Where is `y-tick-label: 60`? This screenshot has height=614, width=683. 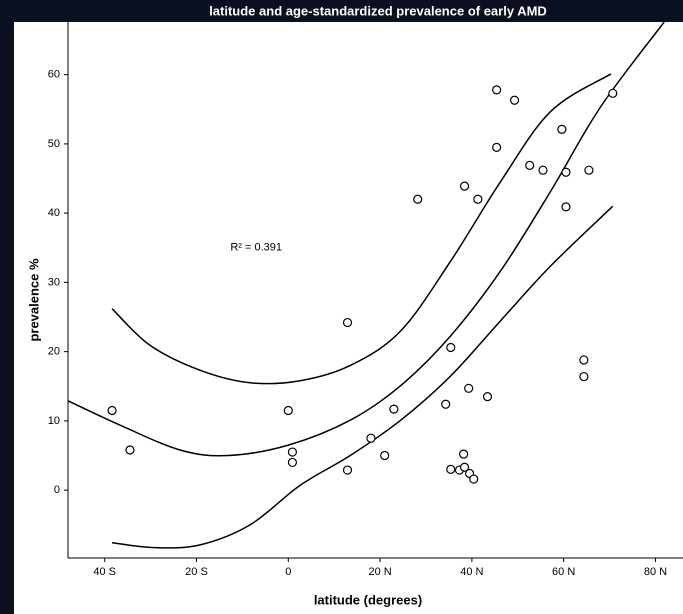 y-tick-label: 60 is located at coordinates (54, 75).